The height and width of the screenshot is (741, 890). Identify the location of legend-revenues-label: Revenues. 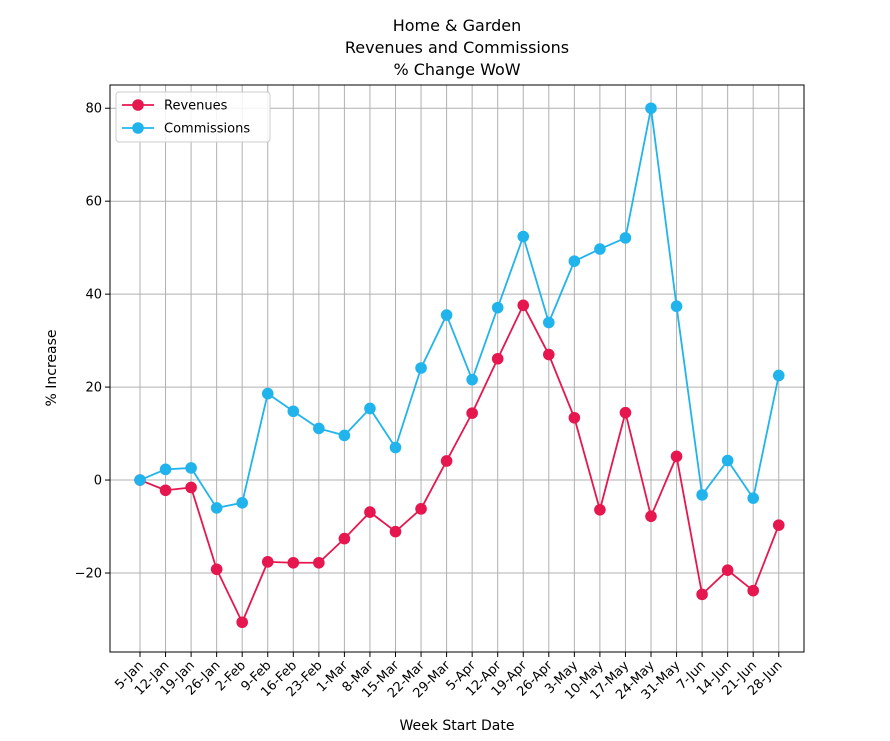
(196, 106).